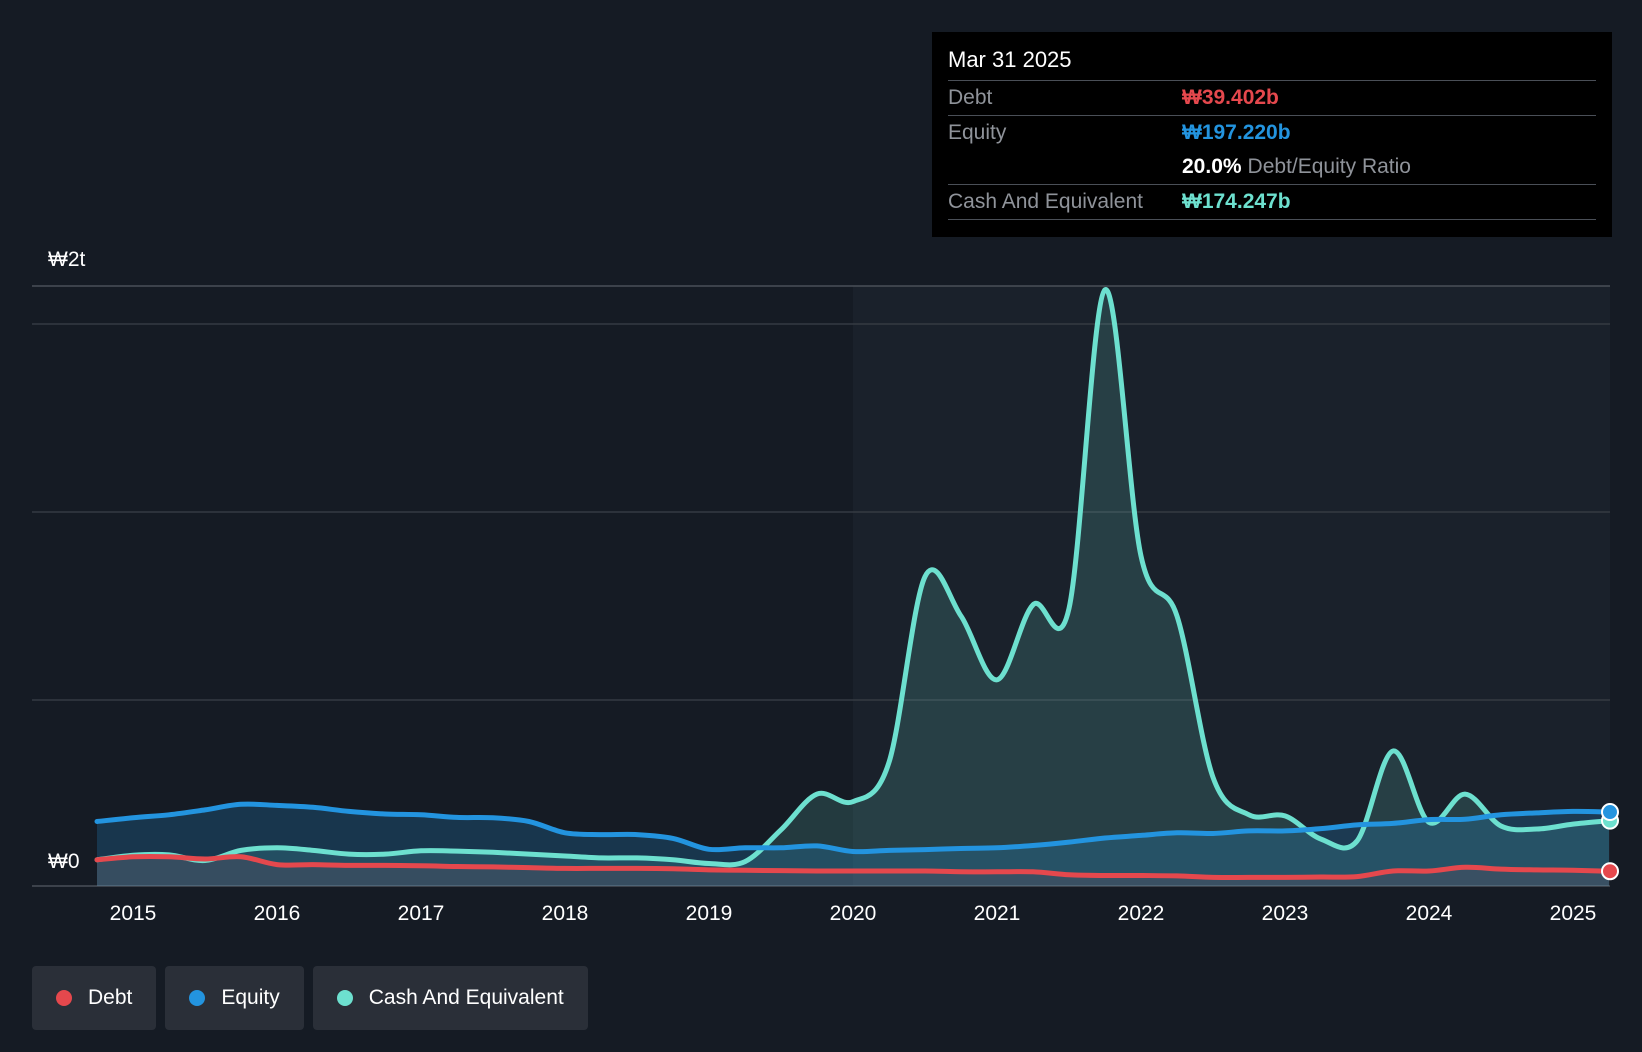  What do you see at coordinates (67, 259) in the screenshot?
I see `y-tick-label-max: ₩2t` at bounding box center [67, 259].